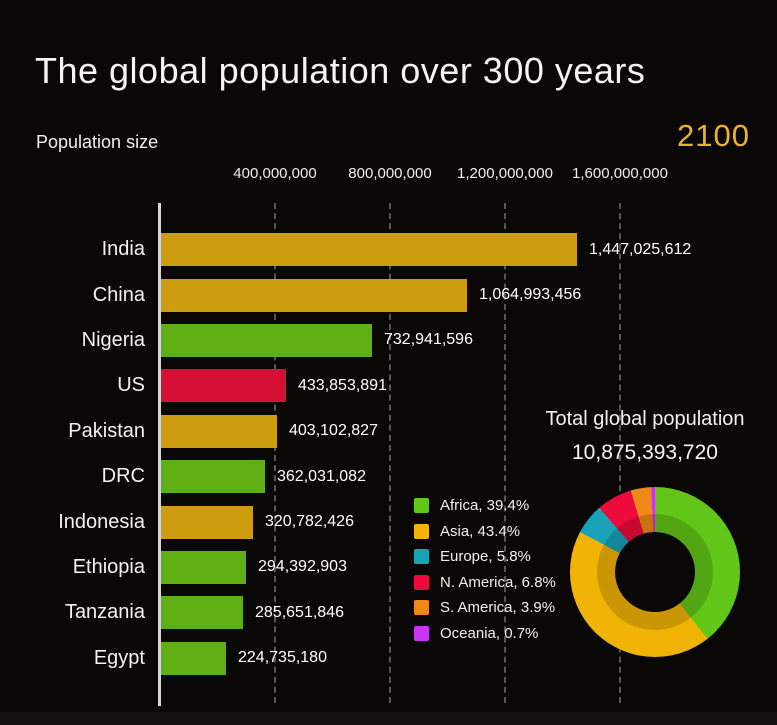  What do you see at coordinates (388, 431) in the screenshot?
I see `bar-row: Pakistan 403,102,827` at bounding box center [388, 431].